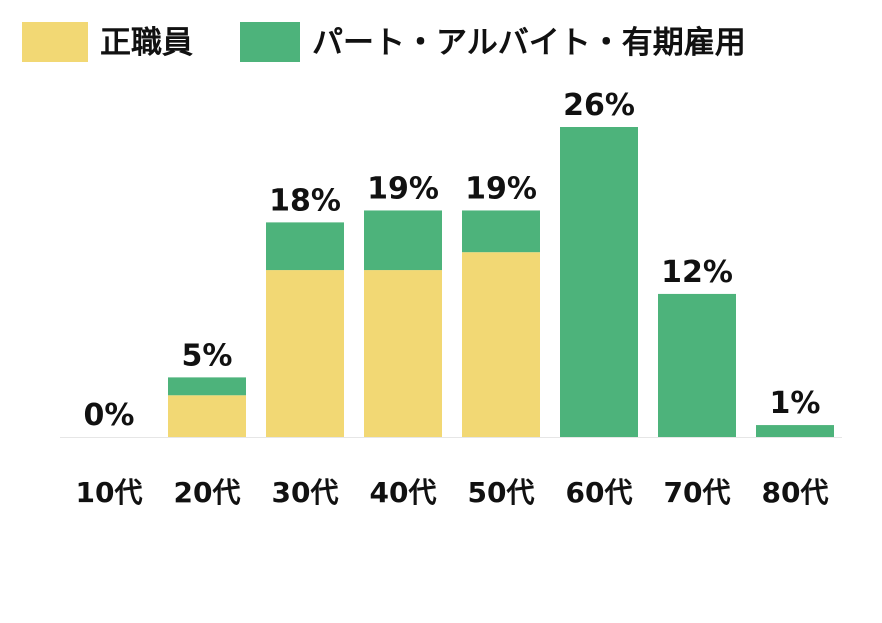 This screenshot has width=882, height=623. Describe the element at coordinates (270, 42) in the screenshot. I see `legend-swatch-part-time` at that location.